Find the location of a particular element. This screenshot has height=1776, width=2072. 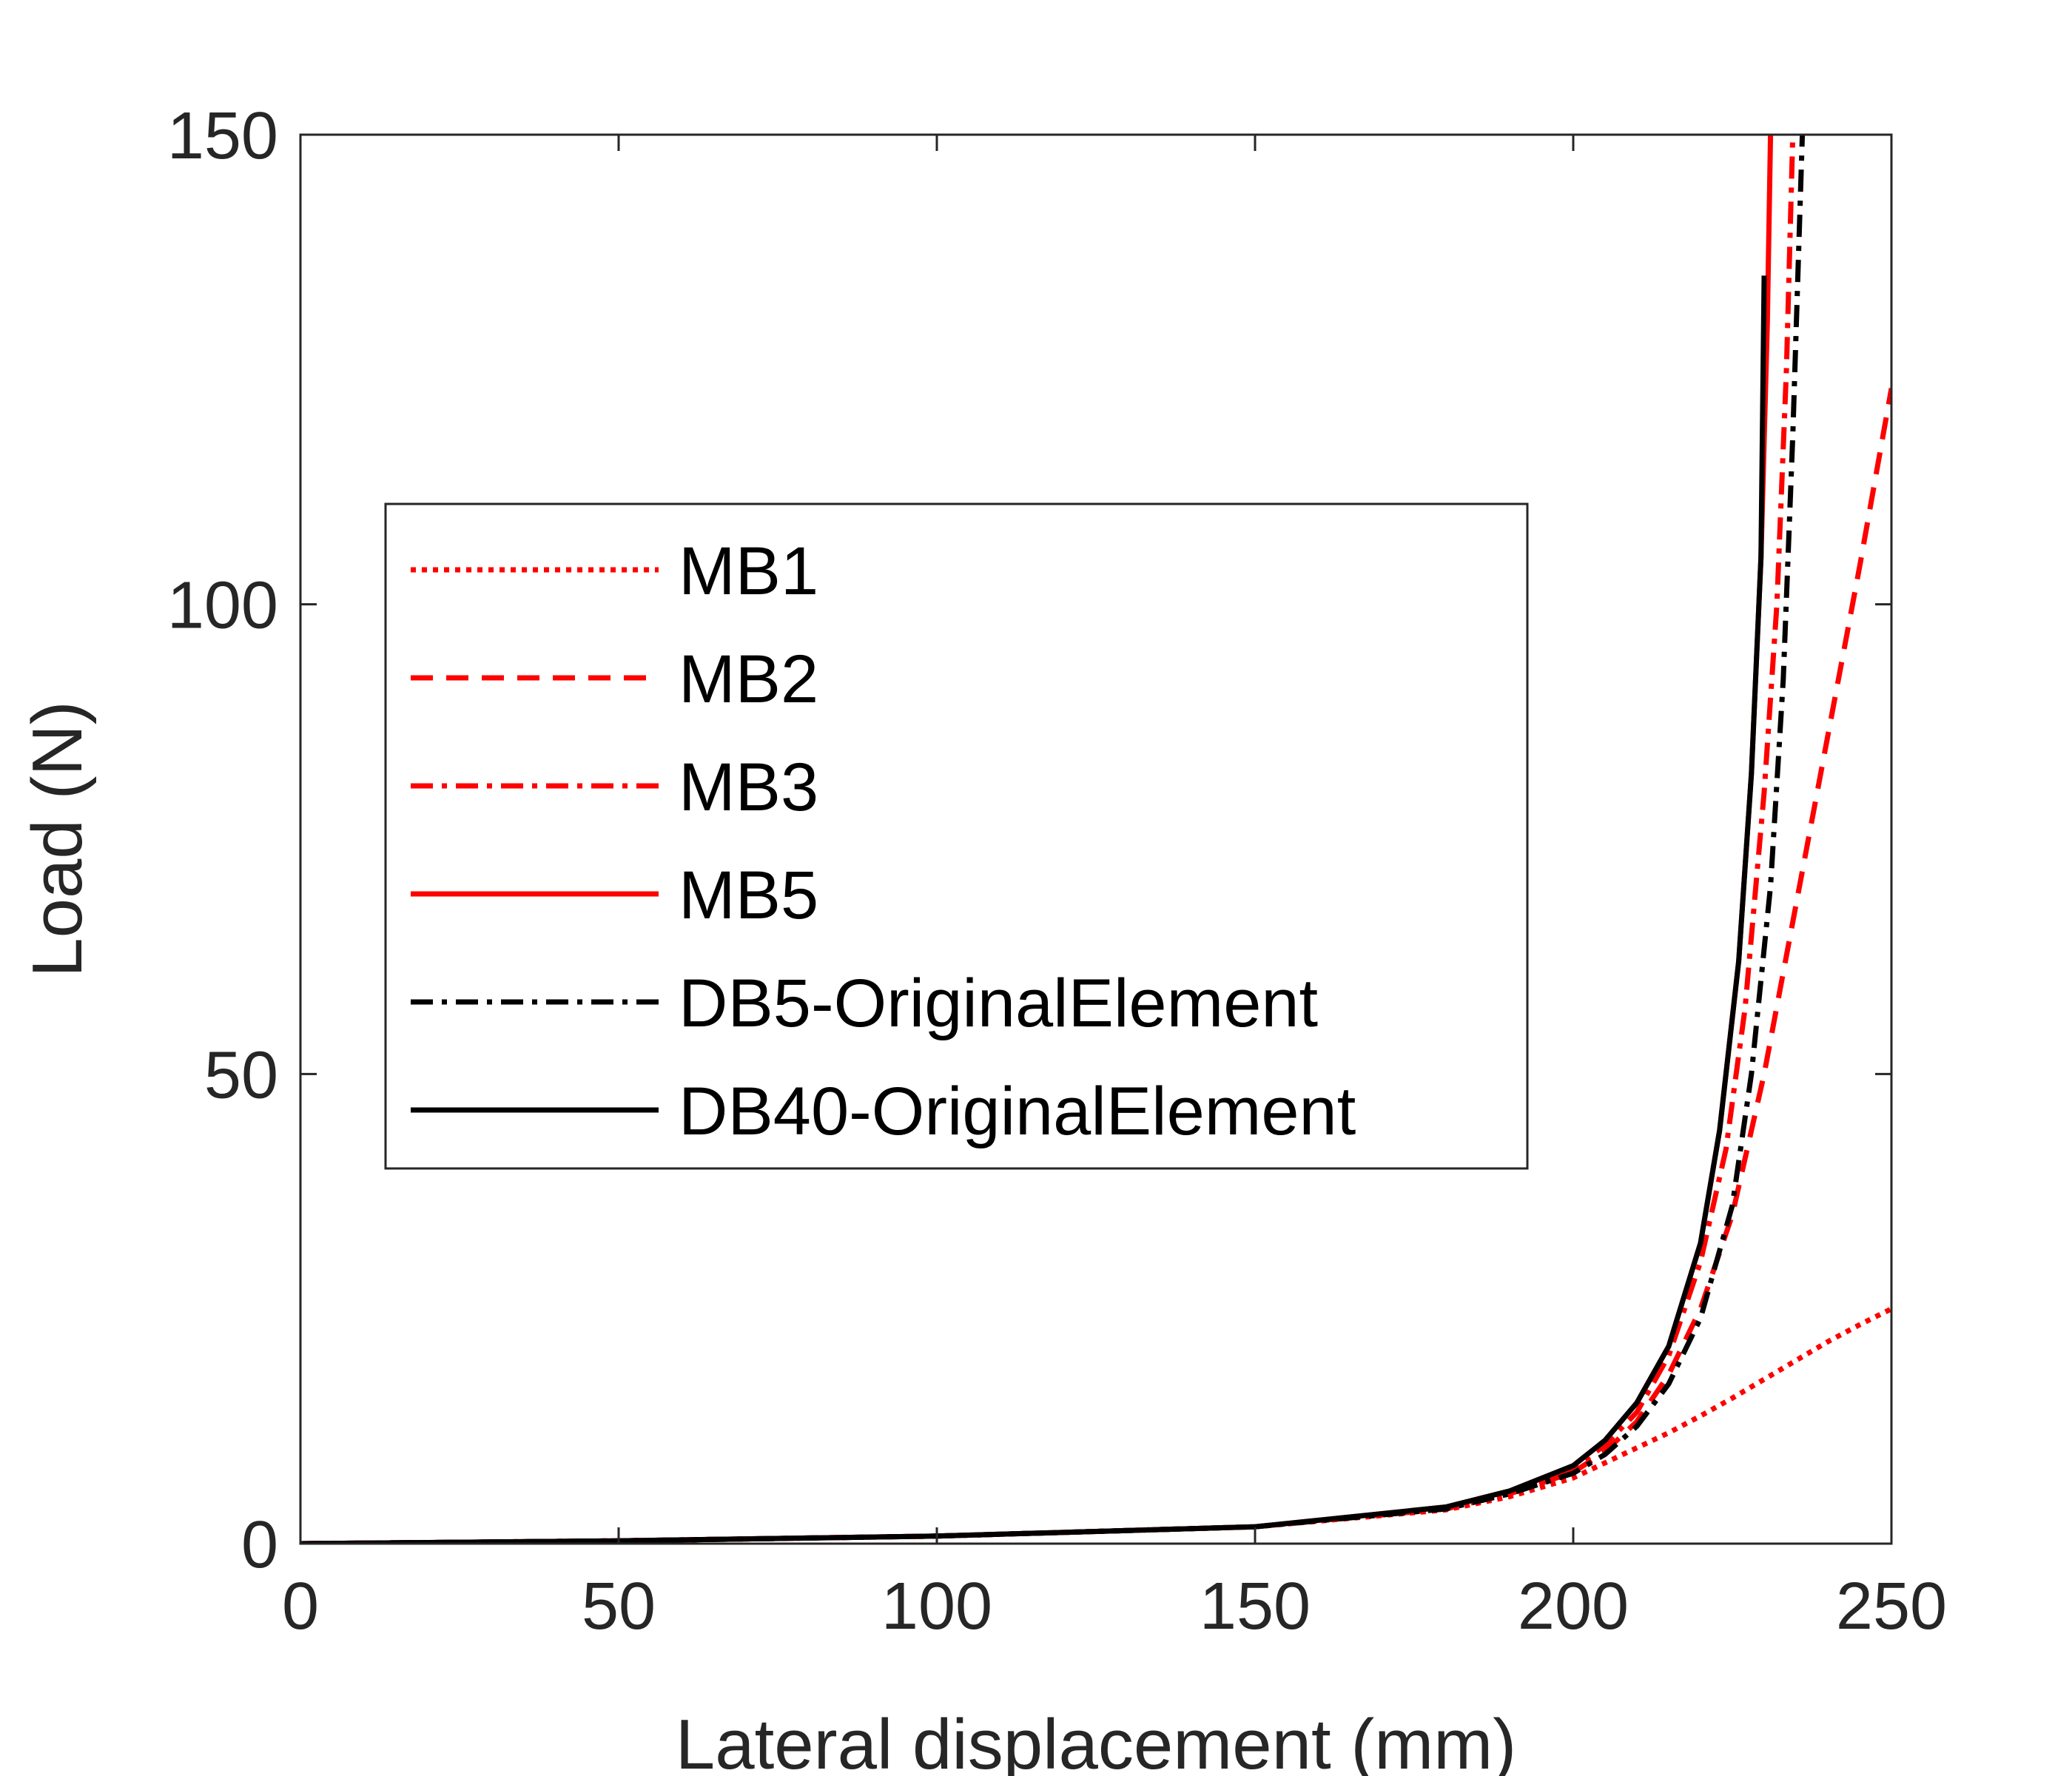

x-axis-title: Lateral displacement (mm) is located at coordinates (1096, 1740).